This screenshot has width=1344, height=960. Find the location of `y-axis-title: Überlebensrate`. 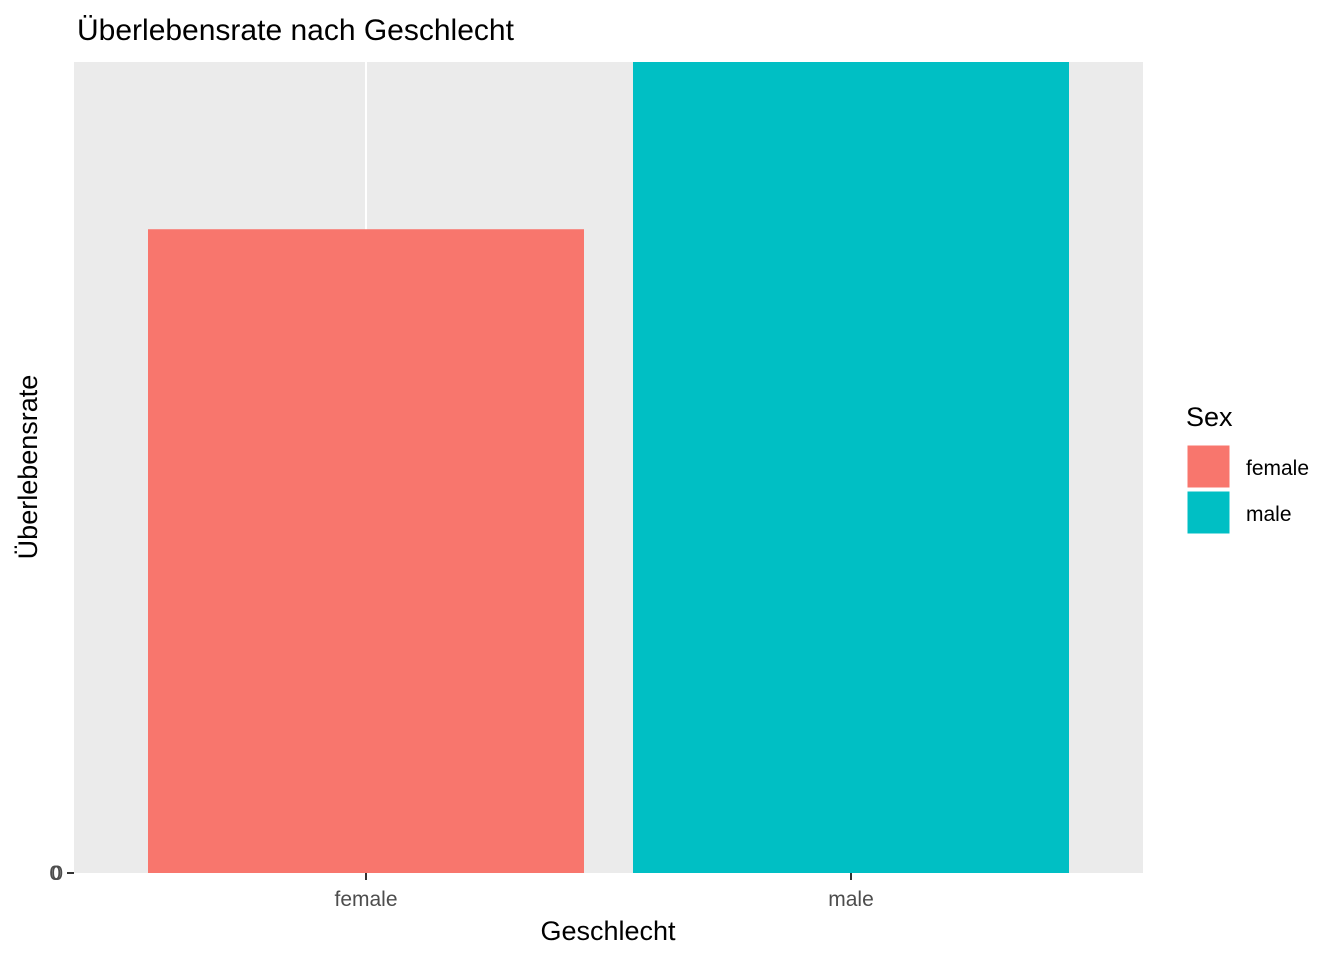

y-axis-title: Überlebensrate is located at coordinates (28, 467).